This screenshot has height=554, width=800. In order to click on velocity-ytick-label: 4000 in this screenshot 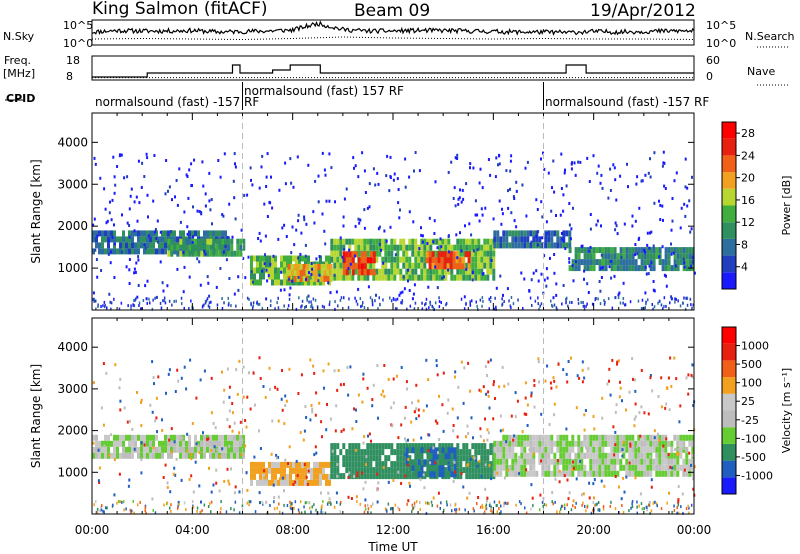, I will do `click(72, 347)`.